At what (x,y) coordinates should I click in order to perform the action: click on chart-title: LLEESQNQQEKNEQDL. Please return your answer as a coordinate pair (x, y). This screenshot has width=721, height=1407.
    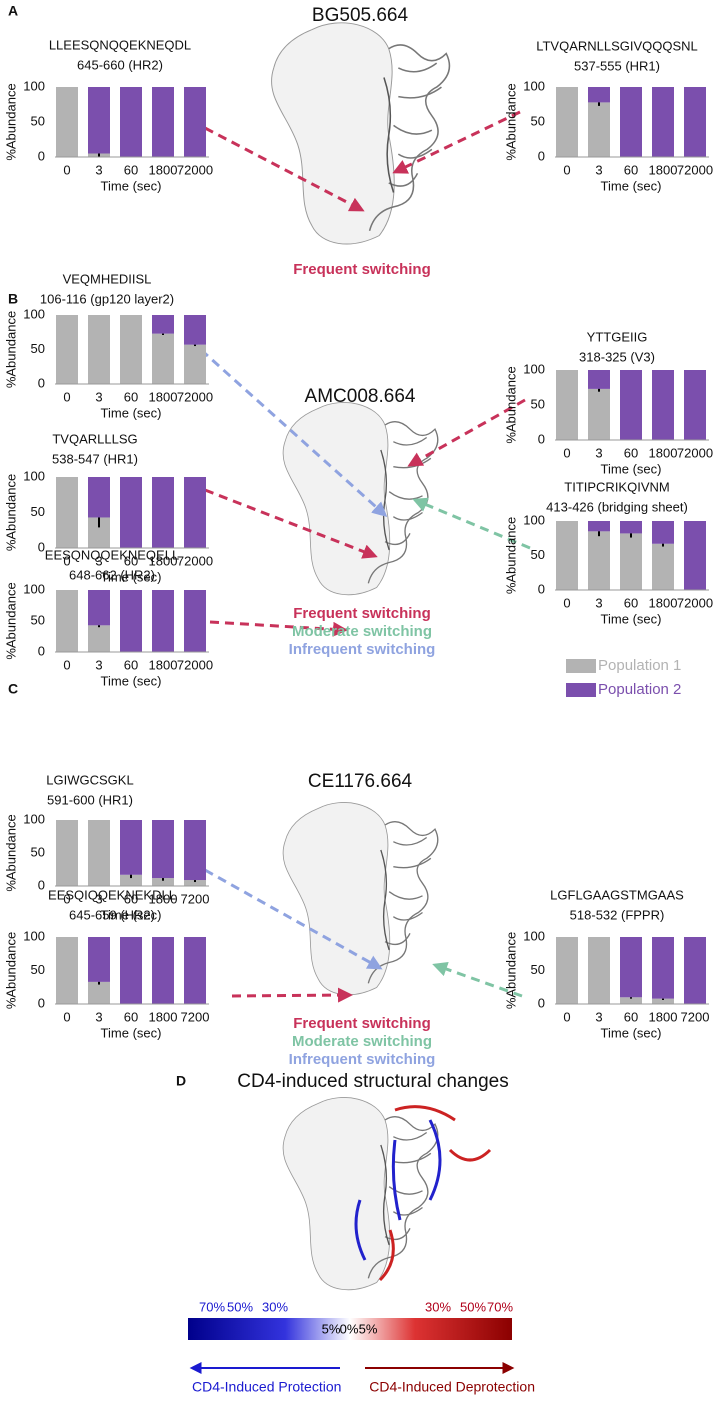
    Looking at the image, I should click on (120, 44).